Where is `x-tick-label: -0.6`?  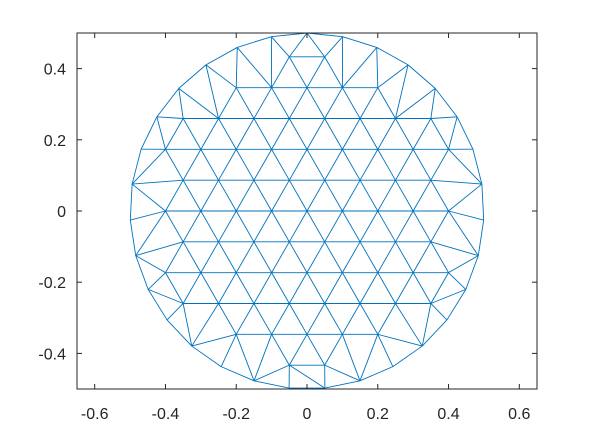
x-tick-label: -0.6 is located at coordinates (95, 414).